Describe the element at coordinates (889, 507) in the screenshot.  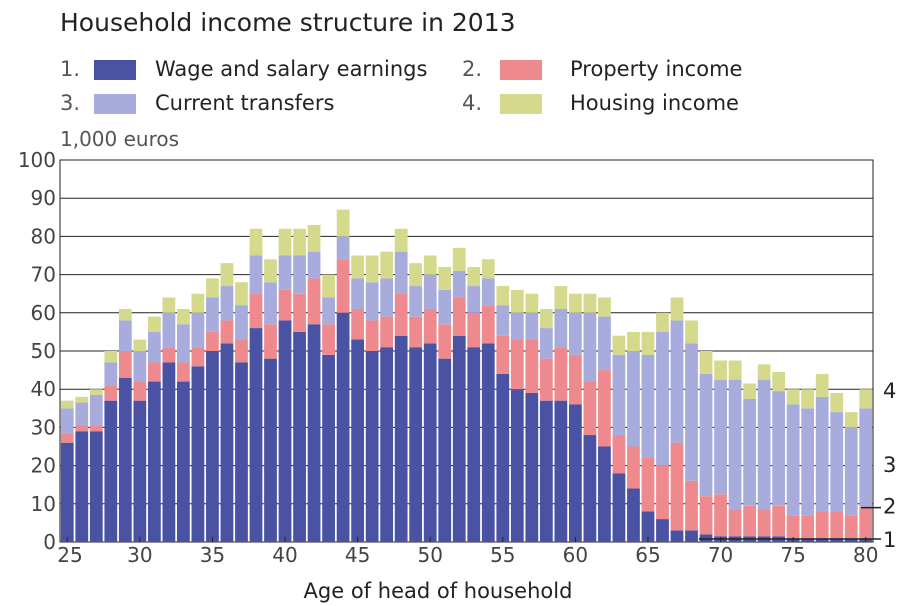
I see `series-end-label: 2` at that location.